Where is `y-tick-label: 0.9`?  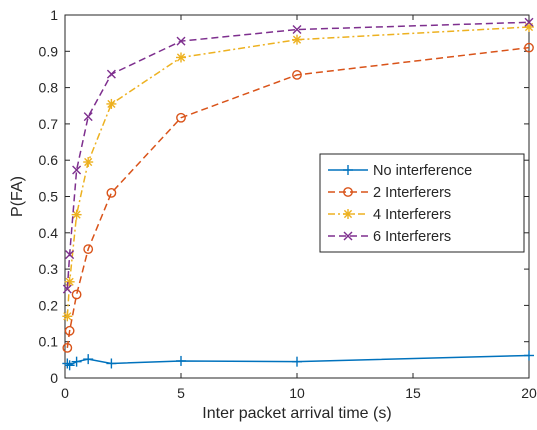 y-tick-label: 0.9 is located at coordinates (49, 51).